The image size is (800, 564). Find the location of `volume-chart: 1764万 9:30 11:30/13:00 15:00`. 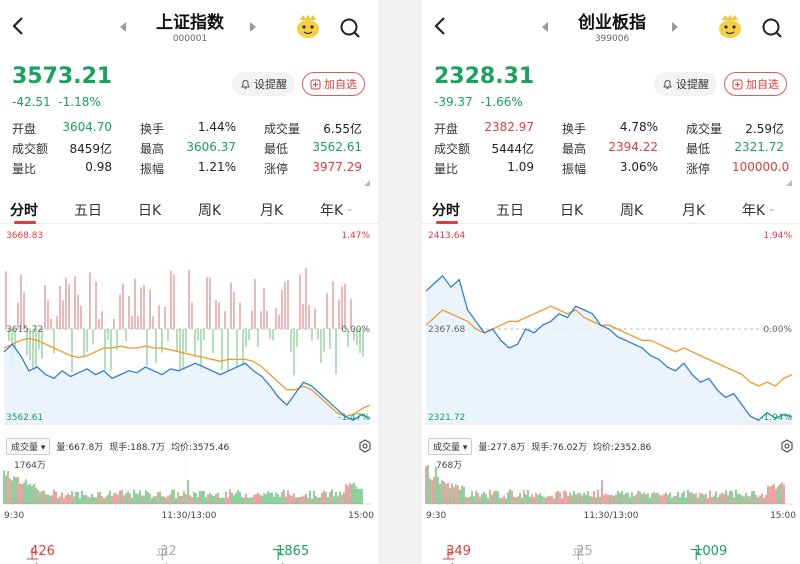

volume-chart: 1764万 9:30 11:30/13:00 15:00 is located at coordinates (189, 491).